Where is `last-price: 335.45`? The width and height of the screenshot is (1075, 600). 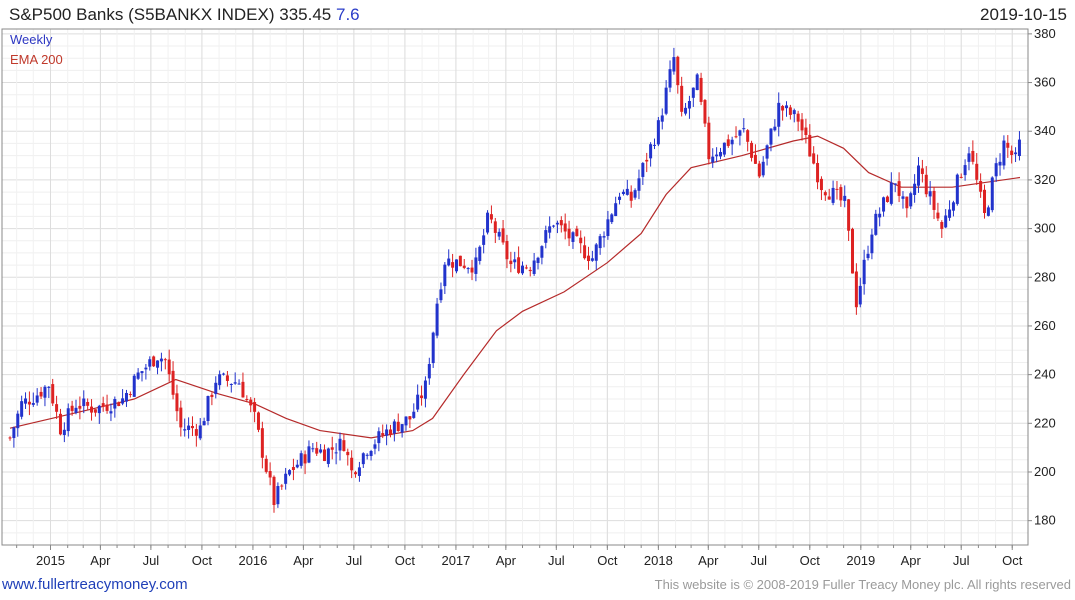
last-price: 335.45 is located at coordinates (305, 14).